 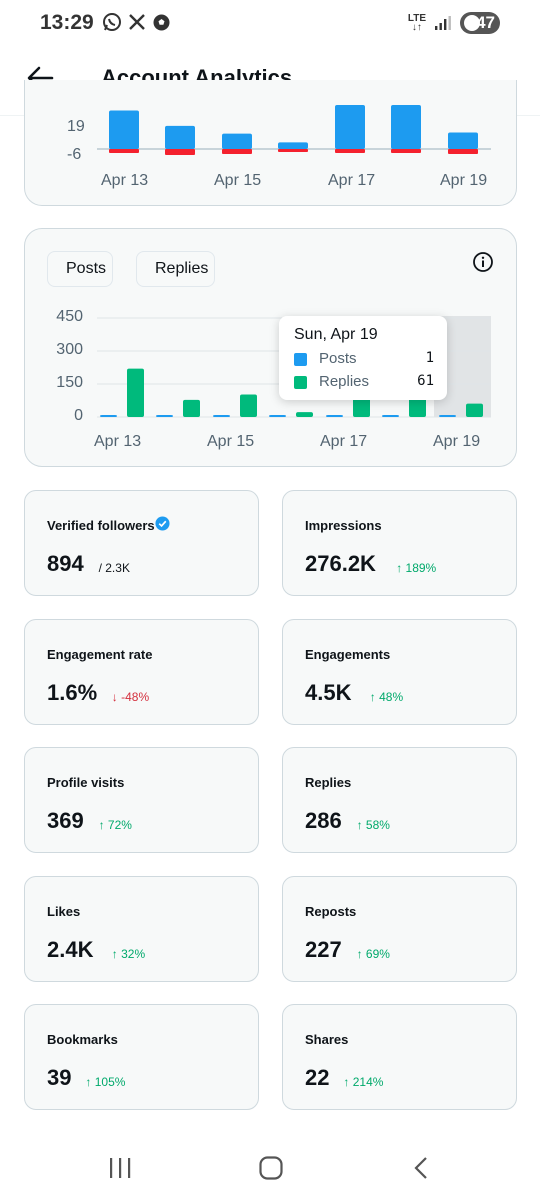 I want to click on metric-delta: ↑ 72%, so click(x=115, y=825).